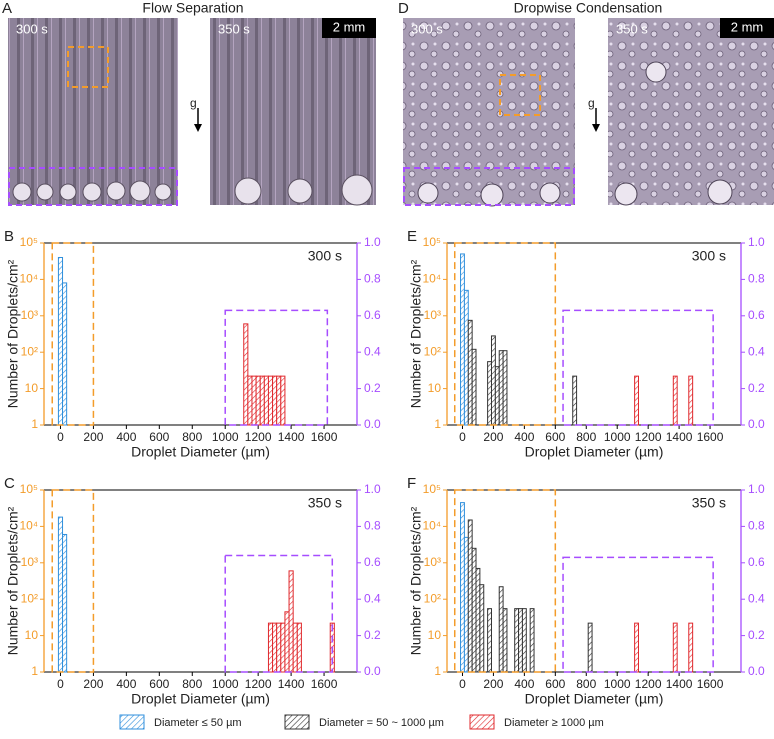  I want to click on panel-letter: B, so click(9, 236).